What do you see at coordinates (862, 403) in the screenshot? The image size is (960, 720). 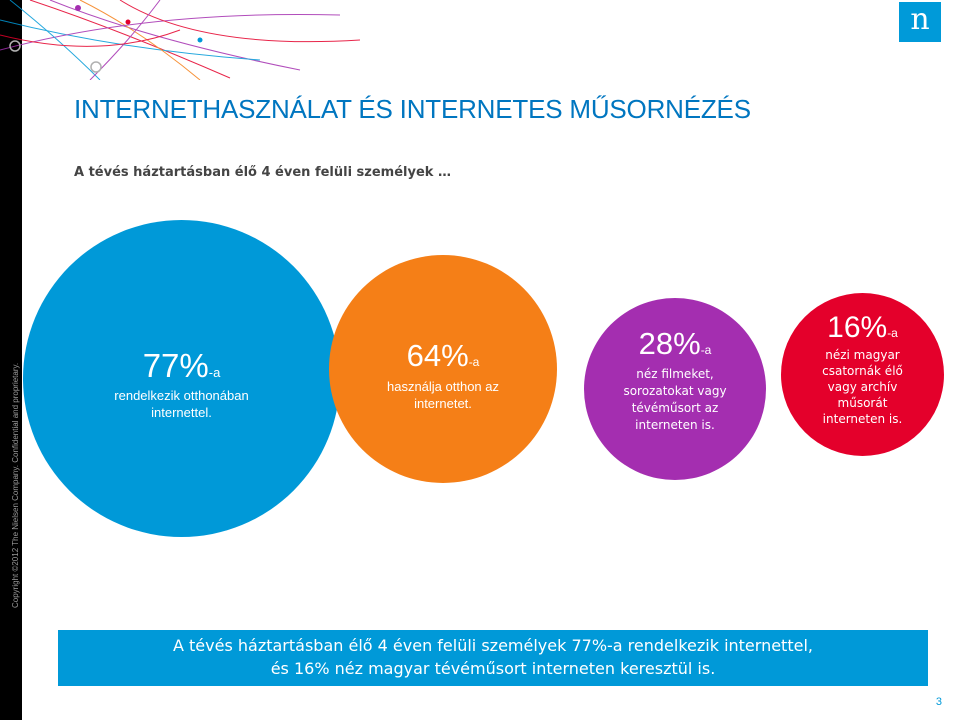 I see `description-line: műsorát` at bounding box center [862, 403].